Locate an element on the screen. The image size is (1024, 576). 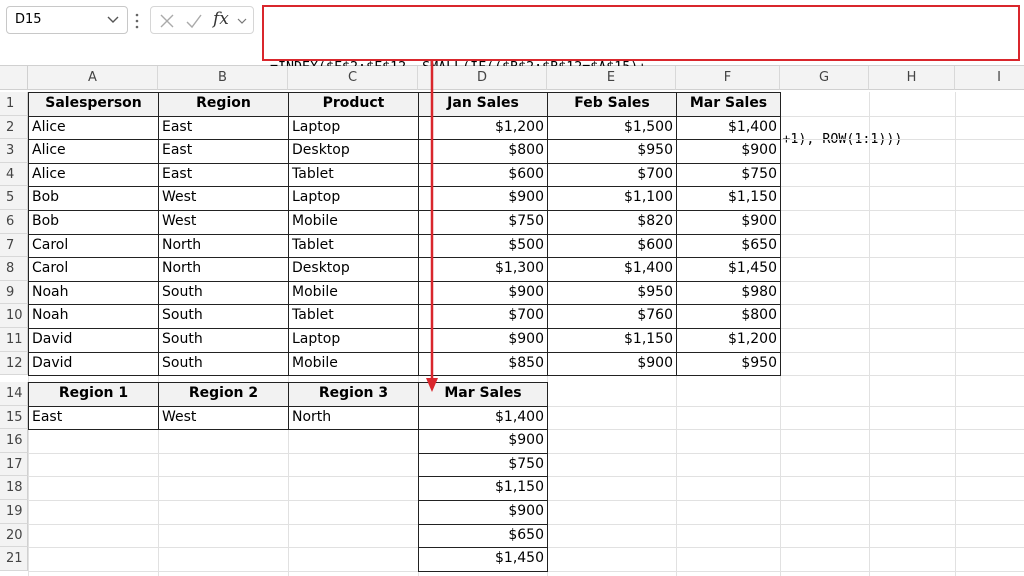
cell: $1,300 is located at coordinates (483, 269).